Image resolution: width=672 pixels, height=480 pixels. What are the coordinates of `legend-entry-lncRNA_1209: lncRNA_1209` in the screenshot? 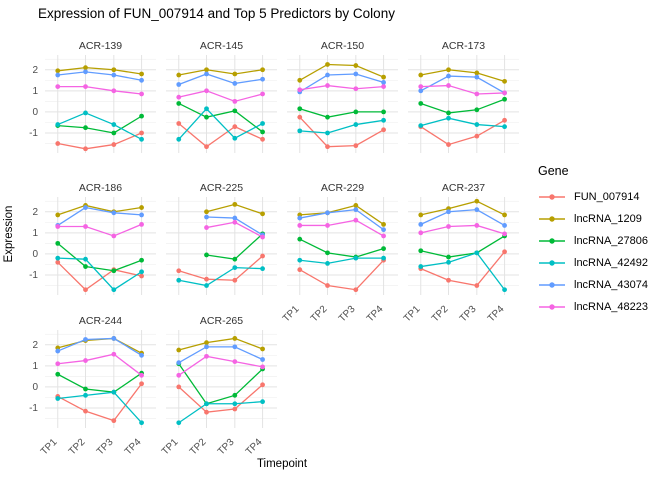 It's located at (593, 219).